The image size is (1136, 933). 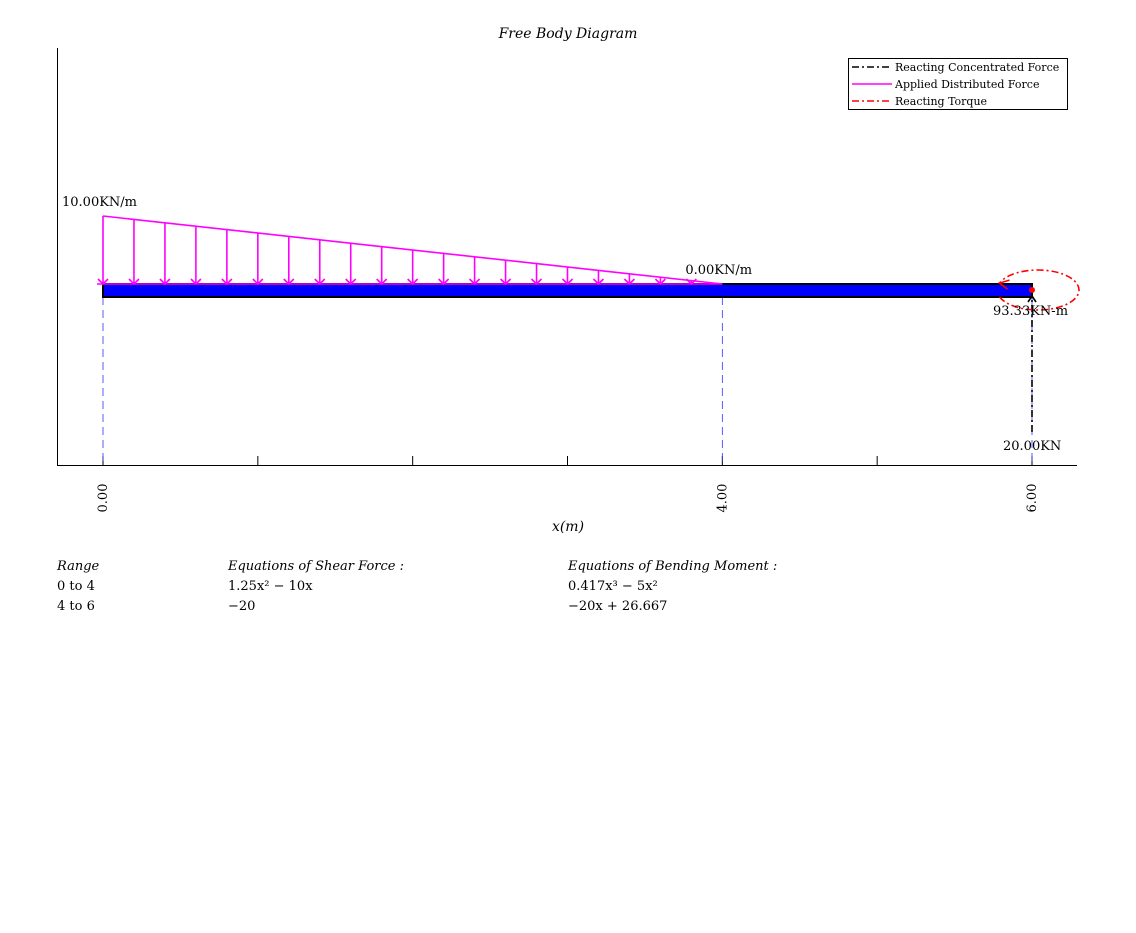 I want to click on x-tick-label: 0.00, so click(x=103, y=498).